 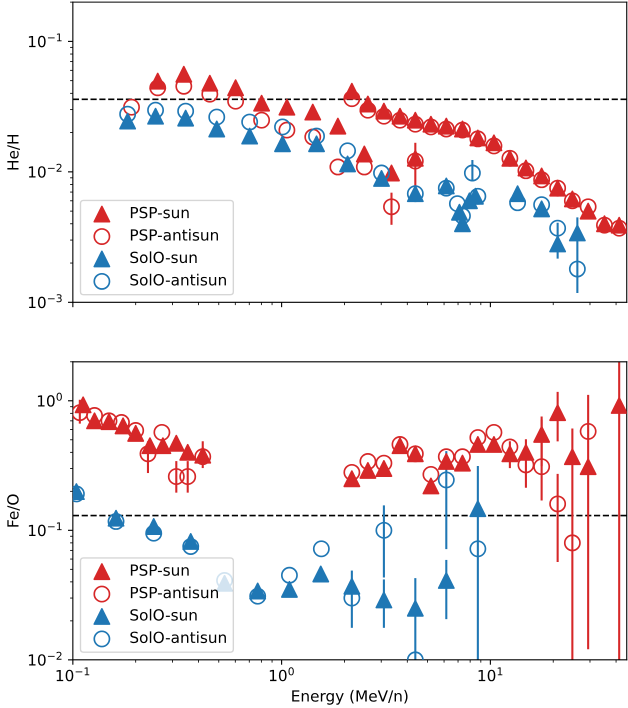 What do you see at coordinates (45, 301) in the screenshot?
I see `y-tick-label: 10$^{−3}$` at bounding box center [45, 301].